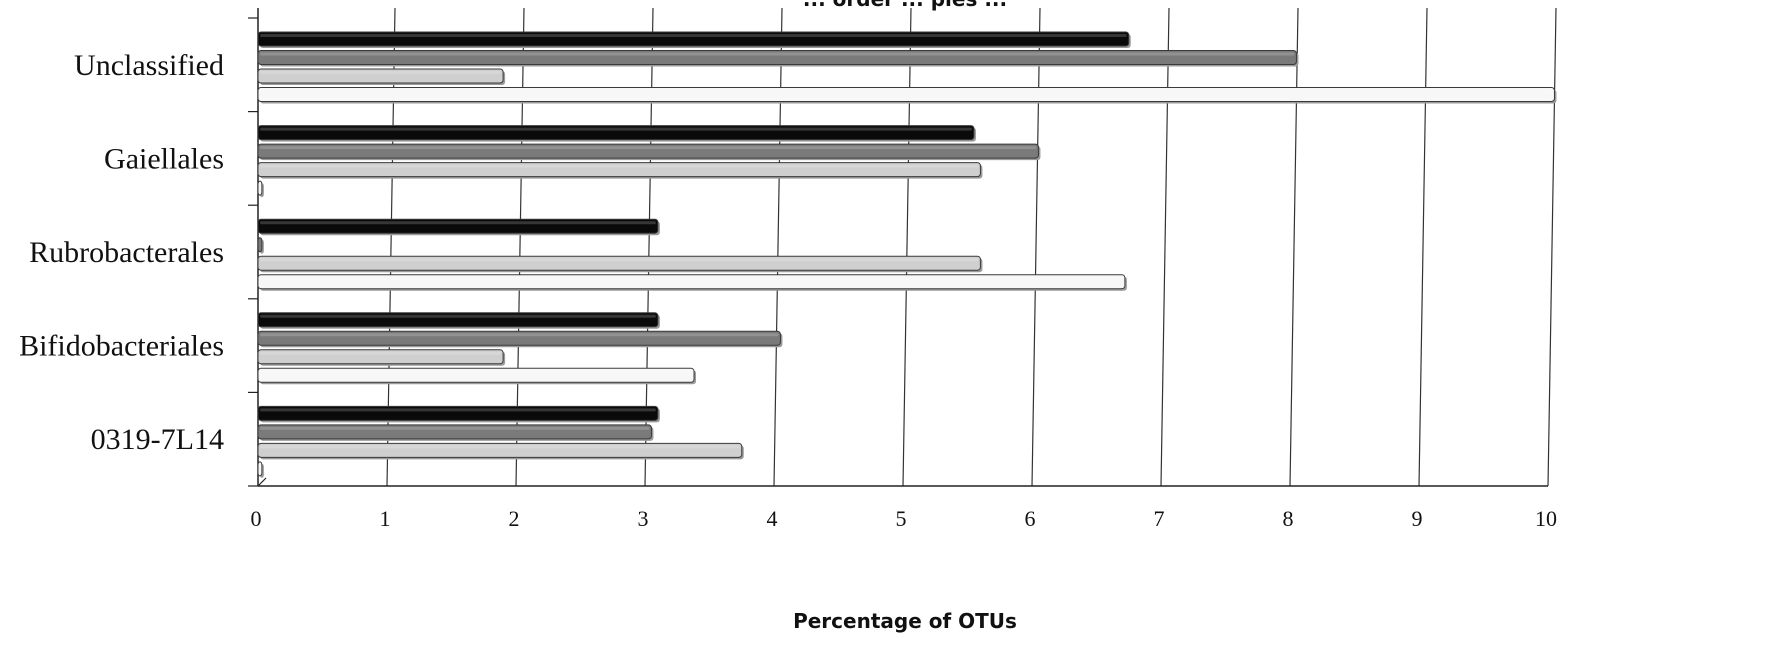 The width and height of the screenshot is (1780, 654). Describe the element at coordinates (1288, 518) in the screenshot. I see `x-tick-label: 8` at that location.